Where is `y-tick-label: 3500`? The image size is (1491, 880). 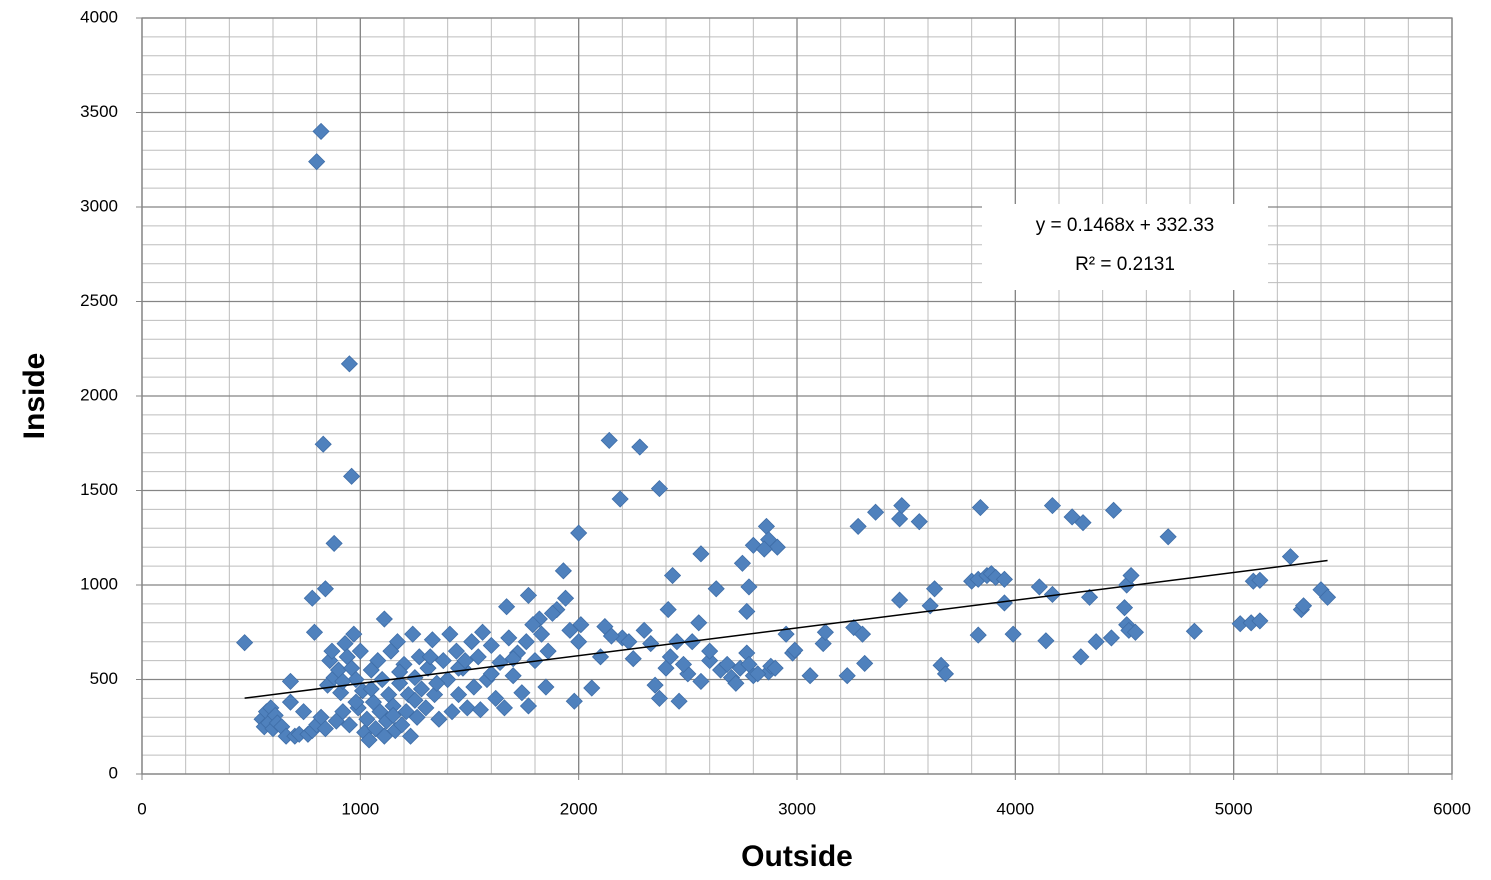 y-tick-label: 3500 is located at coordinates (99, 111).